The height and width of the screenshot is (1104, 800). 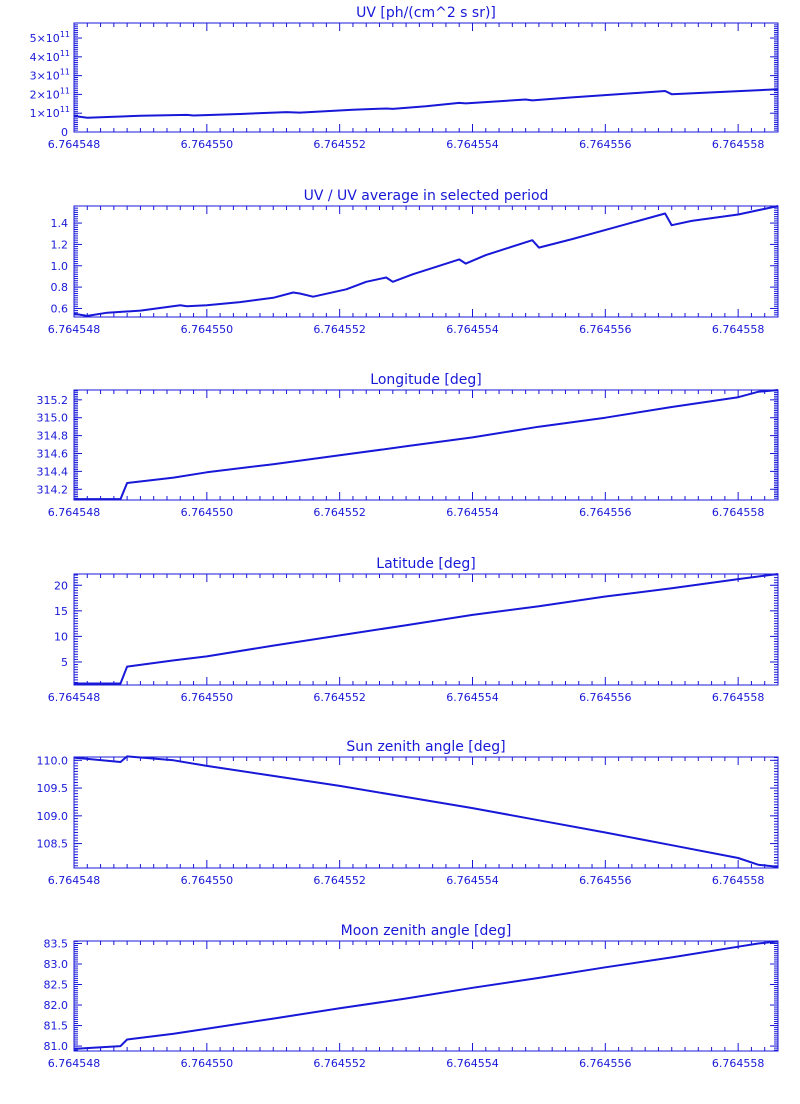 What do you see at coordinates (61, 585) in the screenshot?
I see `y-tick-label: 20` at bounding box center [61, 585].